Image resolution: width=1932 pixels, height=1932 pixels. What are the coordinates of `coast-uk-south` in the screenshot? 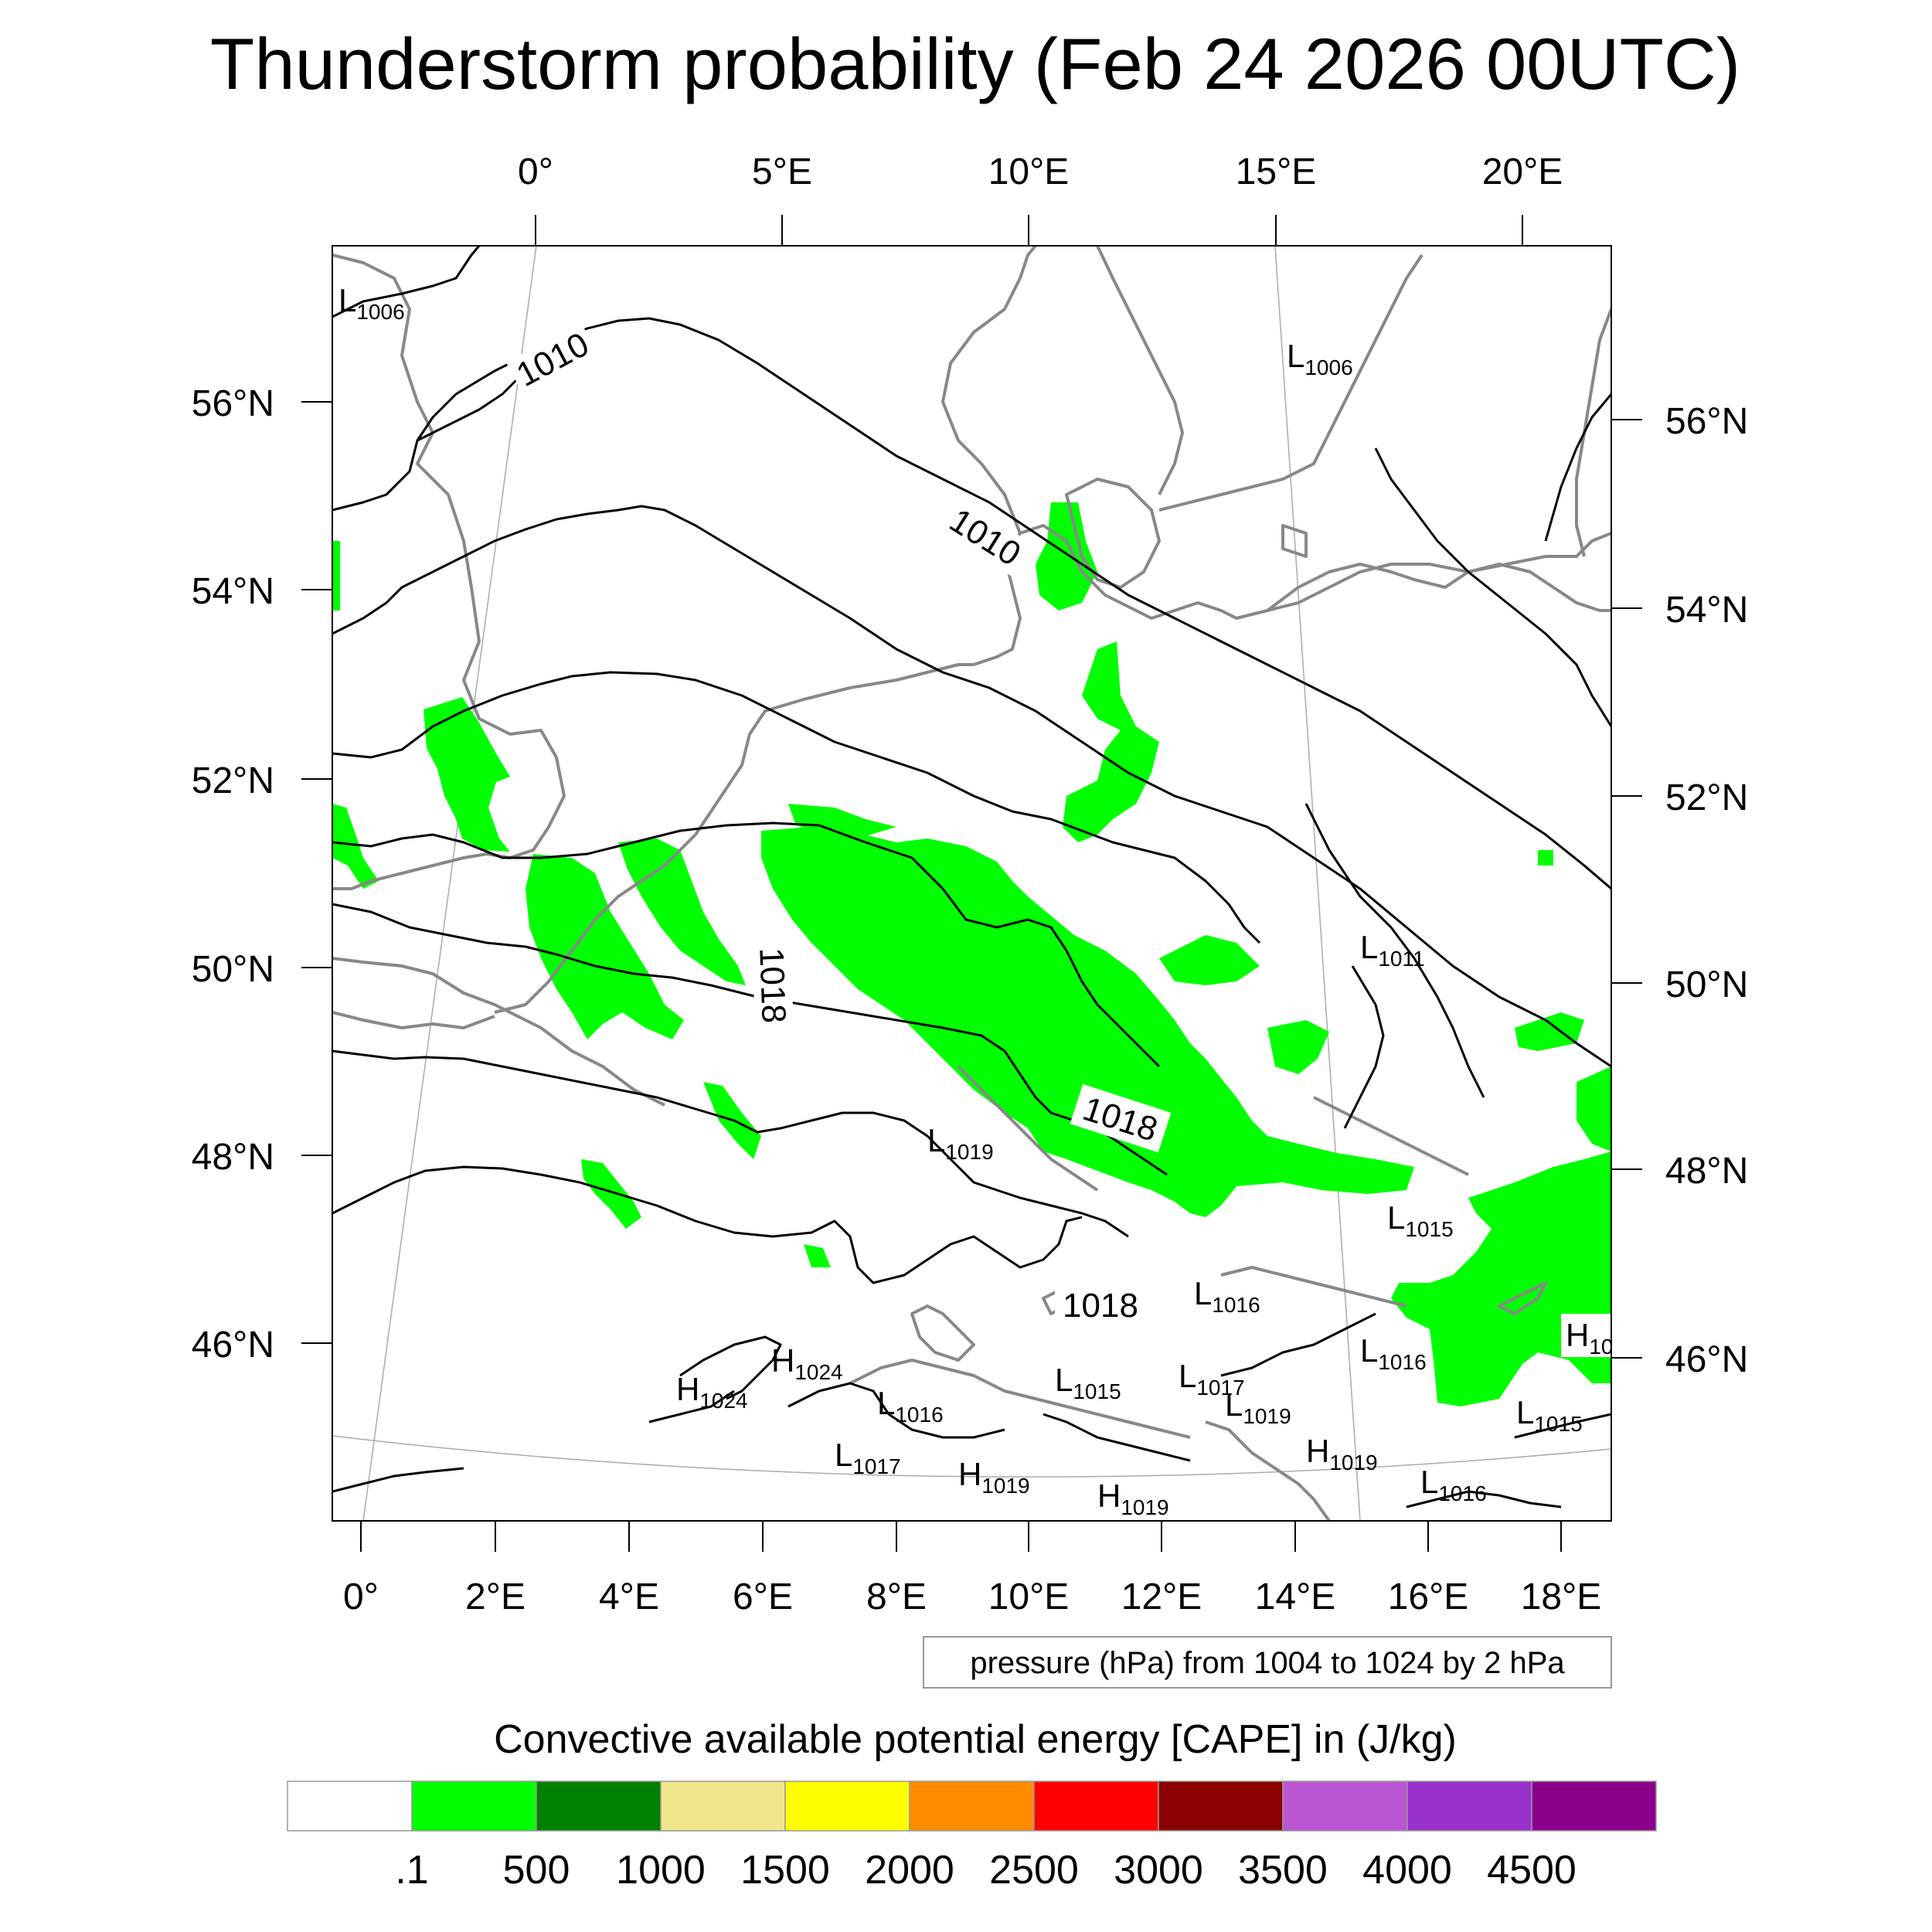 It's located at (421, 985).